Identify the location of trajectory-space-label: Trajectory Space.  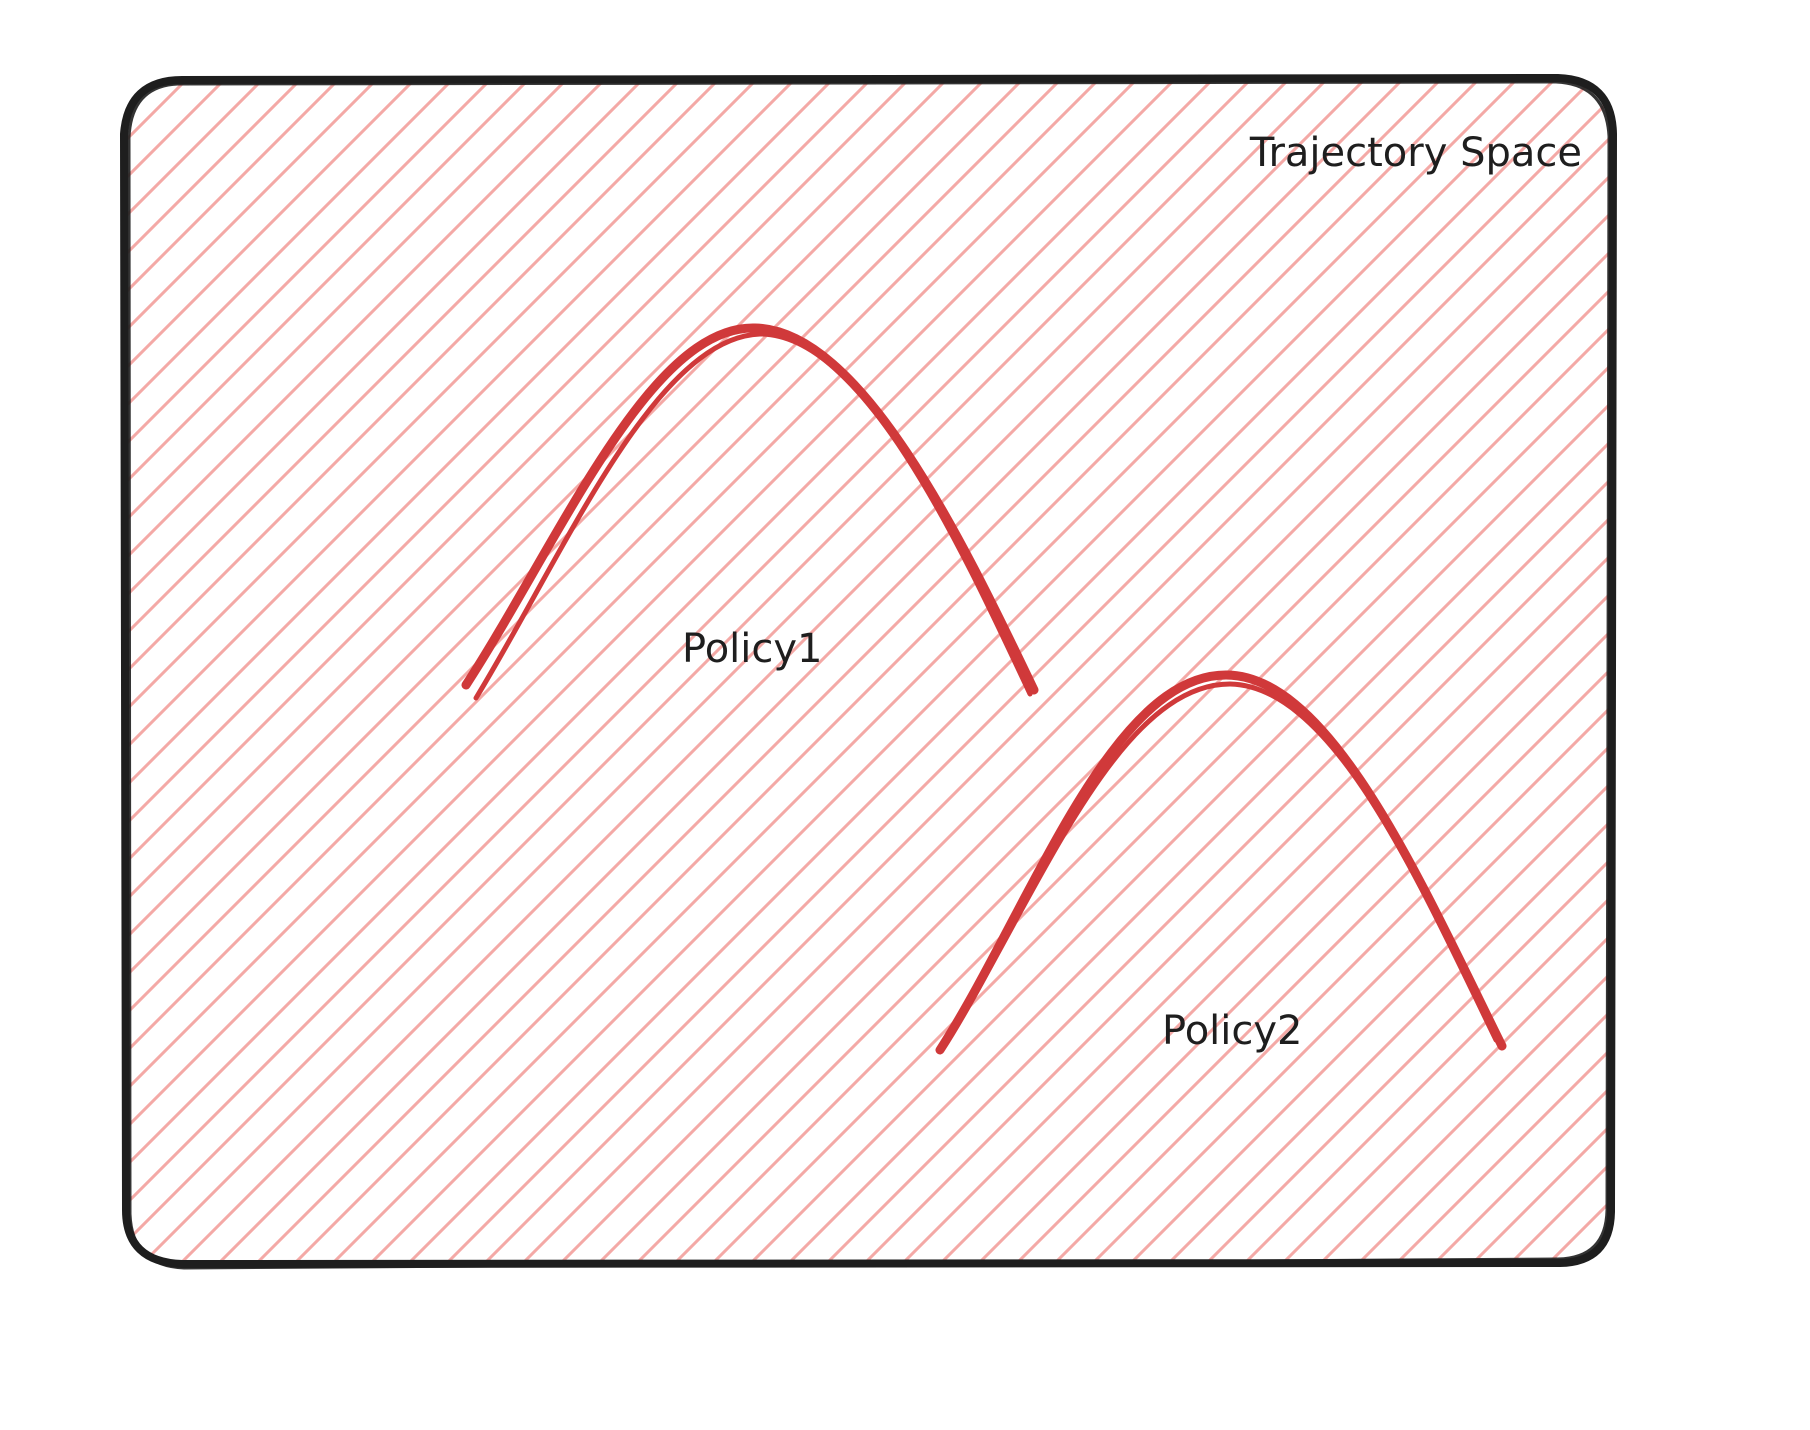
(1415, 153).